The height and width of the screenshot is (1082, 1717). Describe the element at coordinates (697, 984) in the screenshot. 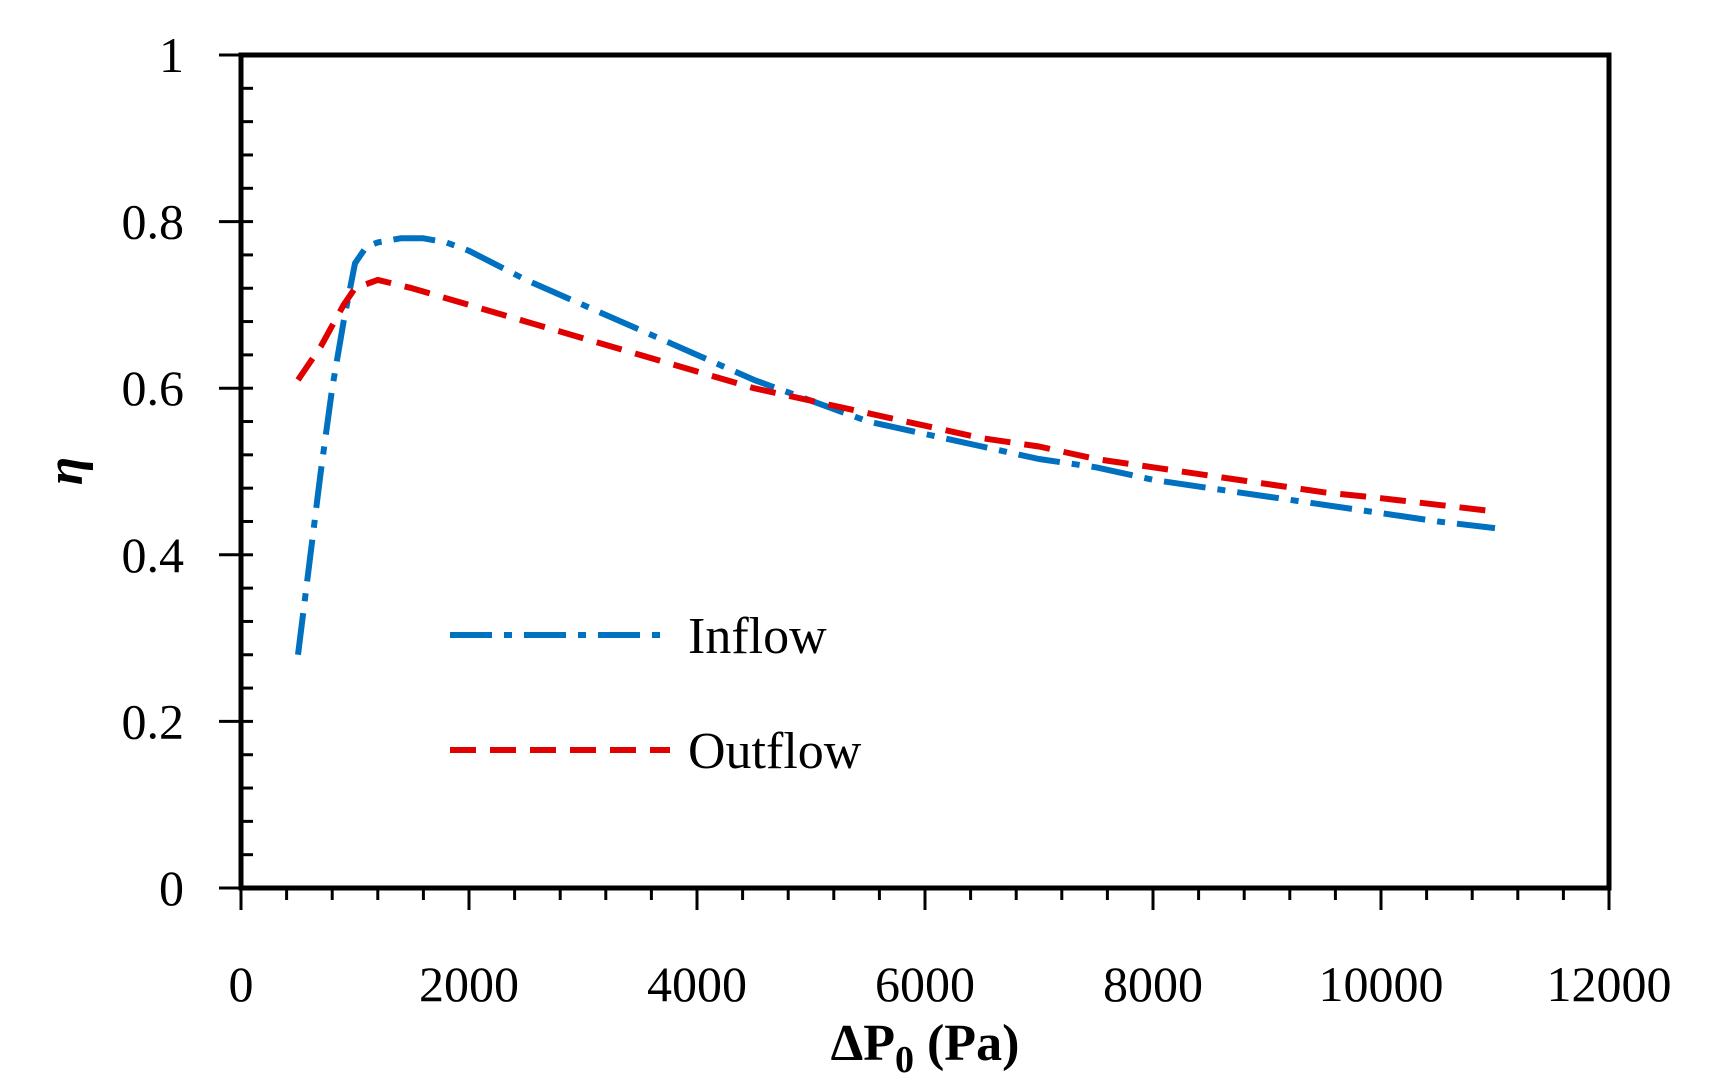

I see `x-tick-label: 4000` at that location.